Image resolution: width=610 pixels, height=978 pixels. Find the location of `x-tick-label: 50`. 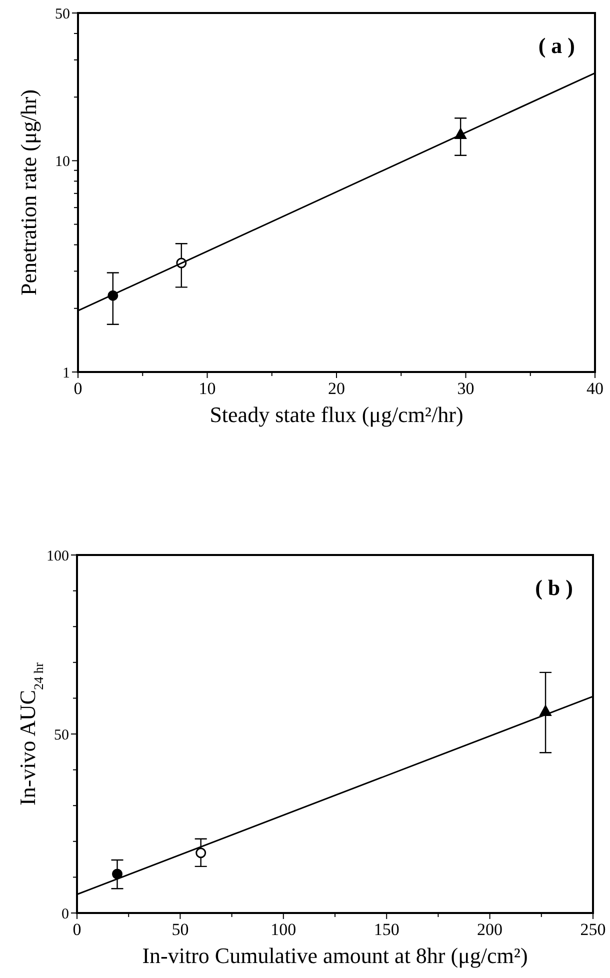

x-tick-label: 50 is located at coordinates (180, 929).